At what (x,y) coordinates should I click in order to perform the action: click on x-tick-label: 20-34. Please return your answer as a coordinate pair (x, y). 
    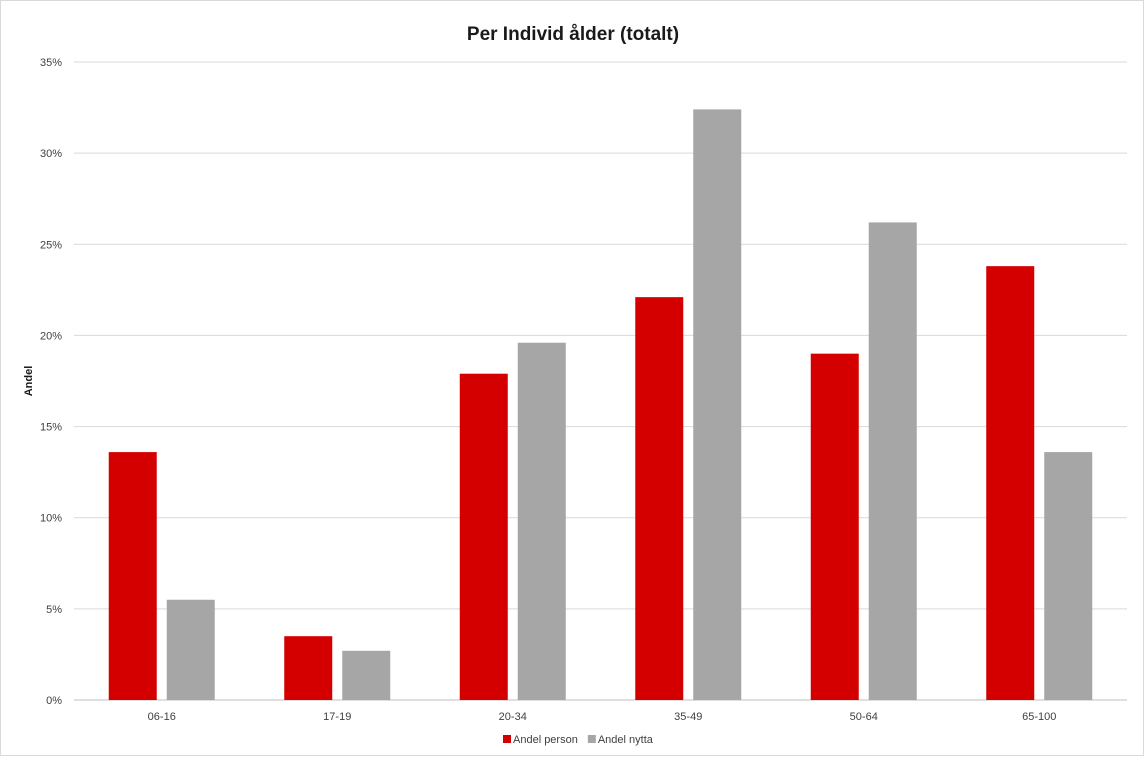
    Looking at the image, I should click on (513, 717).